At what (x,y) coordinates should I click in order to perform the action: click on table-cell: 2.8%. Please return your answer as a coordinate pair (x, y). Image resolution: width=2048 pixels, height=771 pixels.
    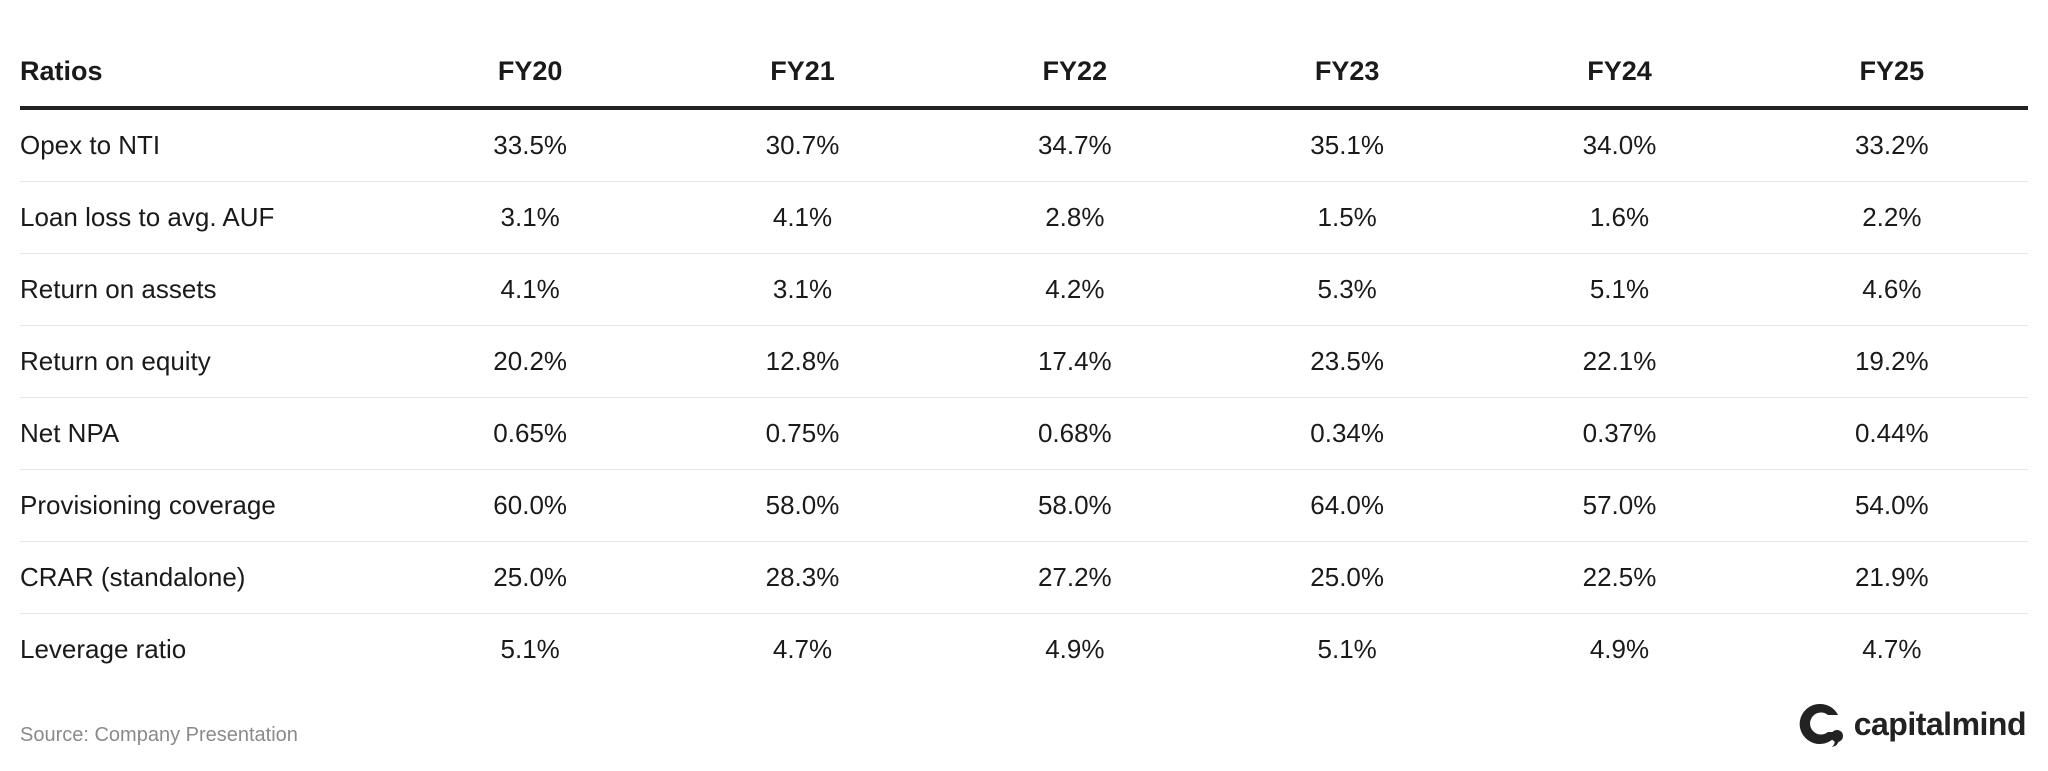
    Looking at the image, I should click on (1074, 217).